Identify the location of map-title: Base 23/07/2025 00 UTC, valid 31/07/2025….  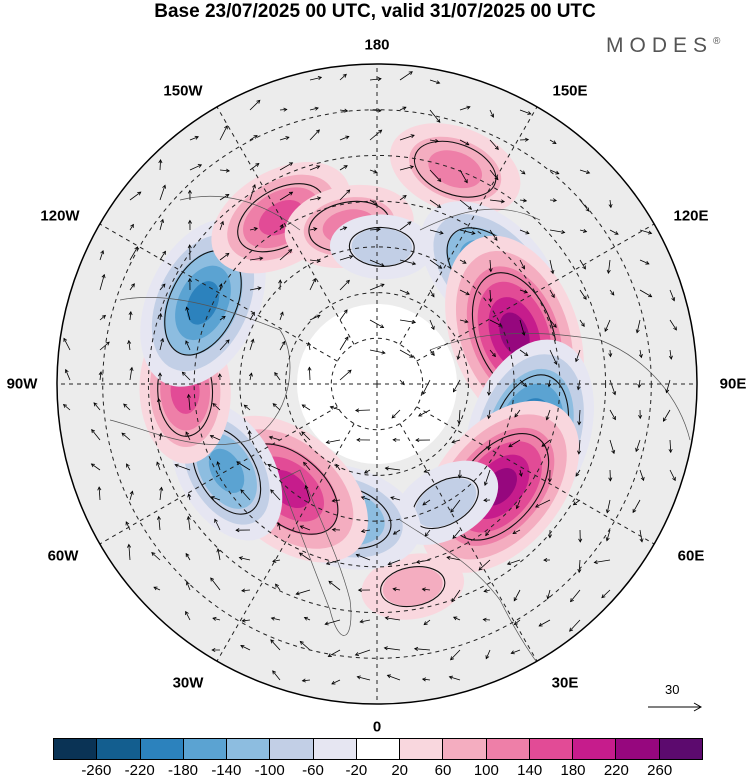
(375, 11).